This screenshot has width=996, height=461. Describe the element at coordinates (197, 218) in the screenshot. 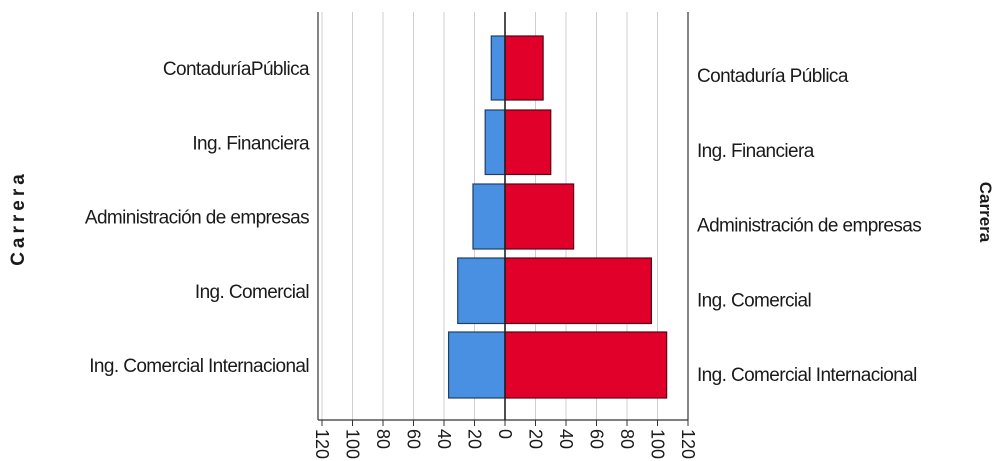

I see `category-label-left: Administración de empresas` at that location.